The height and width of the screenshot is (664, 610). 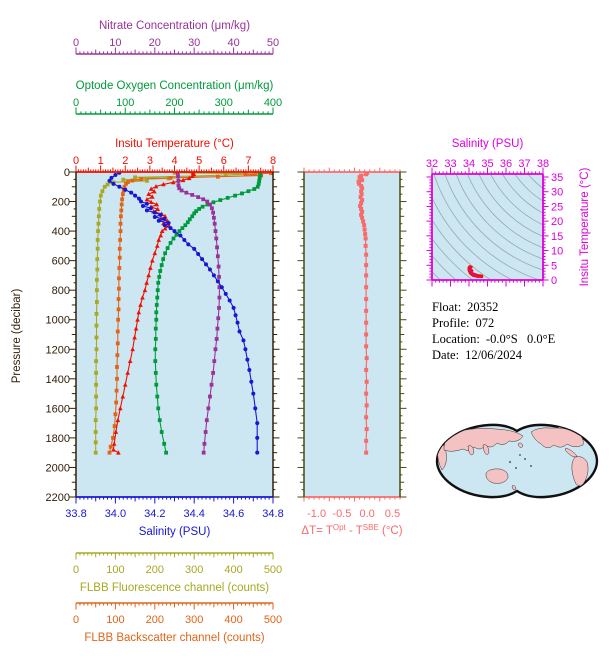 I want to click on tick-label: 34.4, so click(x=193, y=514).